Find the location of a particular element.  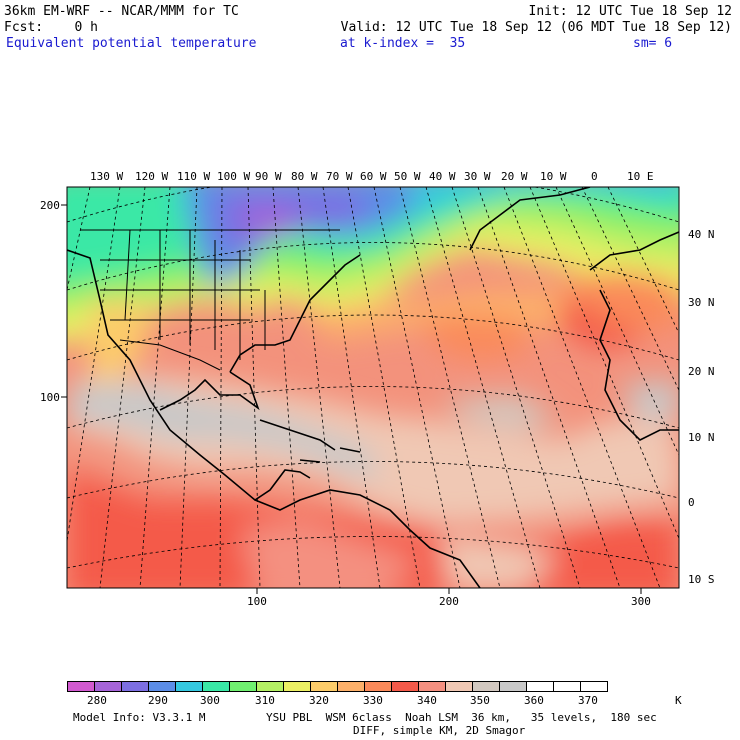

lat-label: 10 N is located at coordinates (701, 437).